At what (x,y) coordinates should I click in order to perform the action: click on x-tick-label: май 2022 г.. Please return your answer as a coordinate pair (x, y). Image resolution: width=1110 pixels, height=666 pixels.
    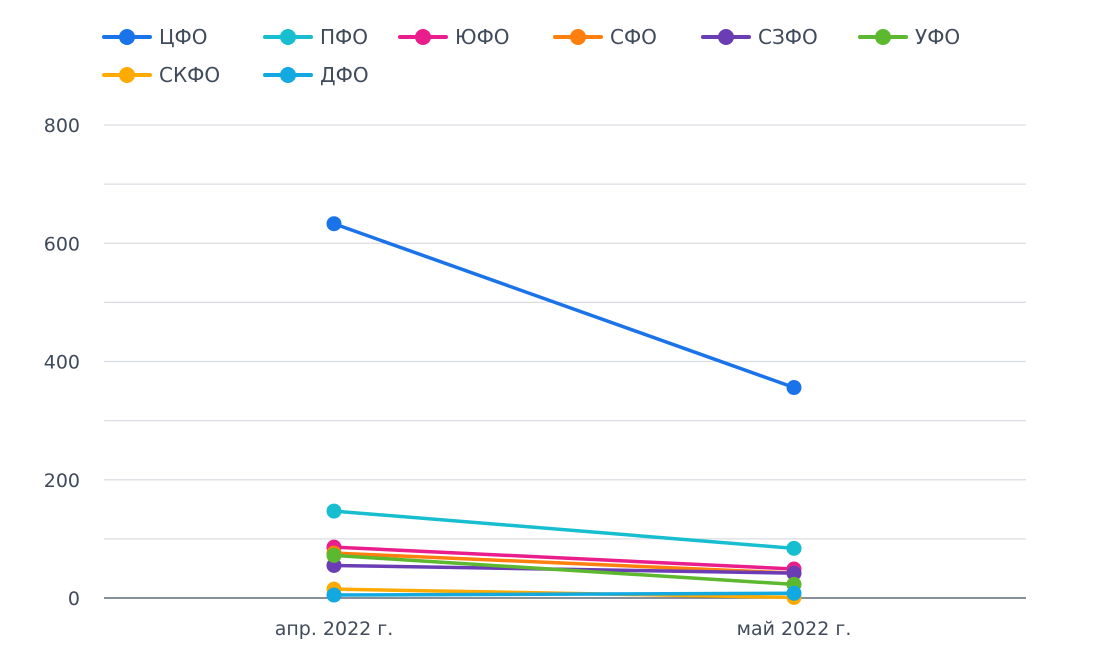
    Looking at the image, I should click on (794, 629).